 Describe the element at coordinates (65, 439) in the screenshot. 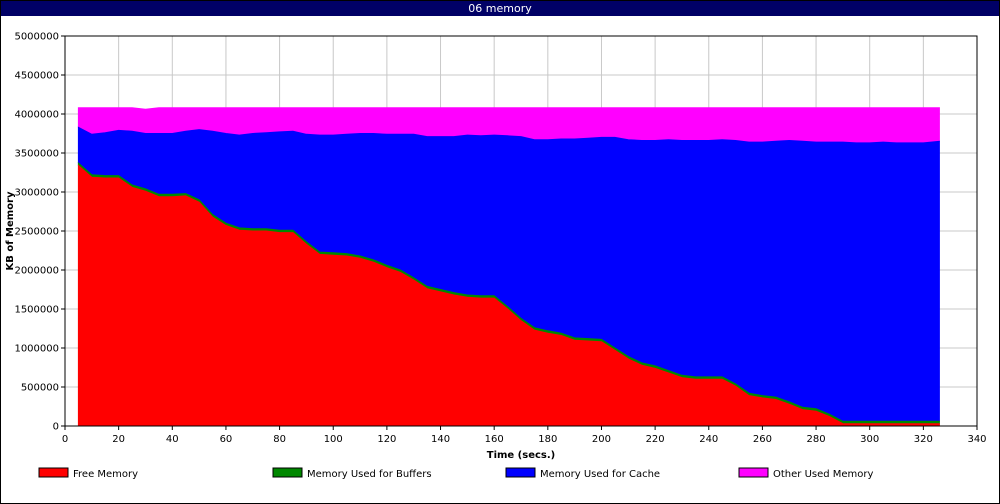

I see `x-tick-label: 0` at that location.